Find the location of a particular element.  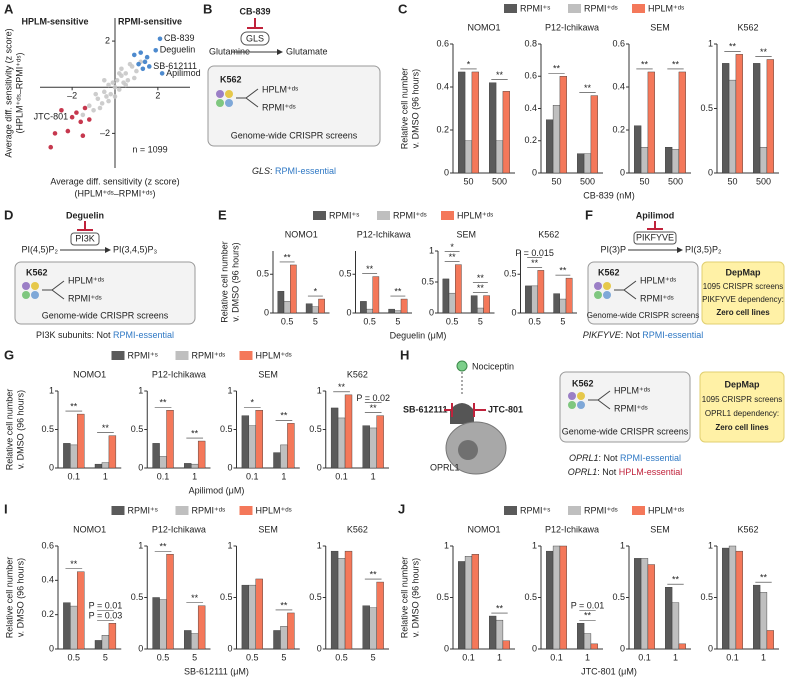

sig-label: P = 0.03 is located at coordinates (106, 616).